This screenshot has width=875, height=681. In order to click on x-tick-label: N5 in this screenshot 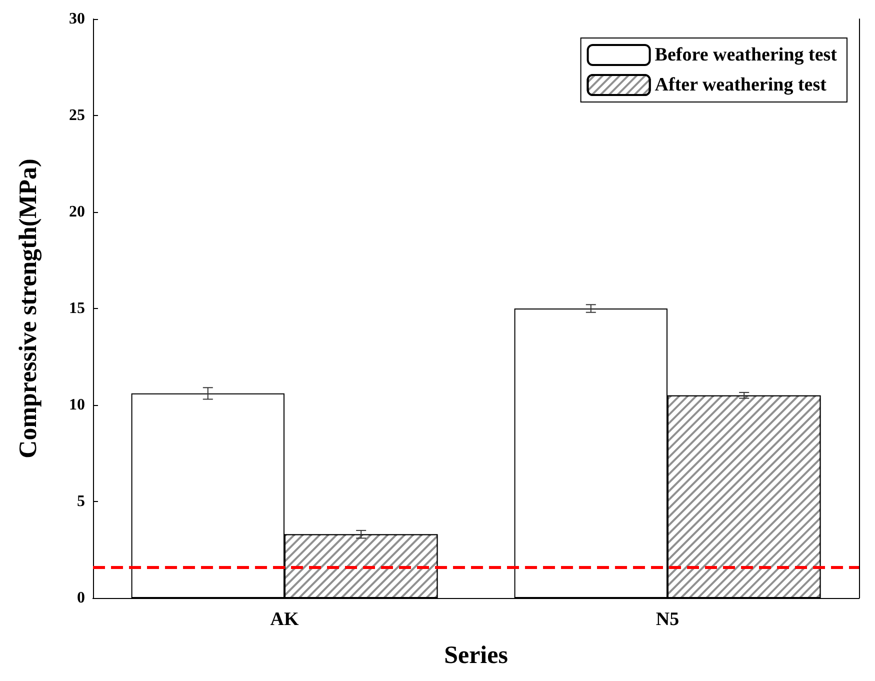, I will do `click(668, 619)`.